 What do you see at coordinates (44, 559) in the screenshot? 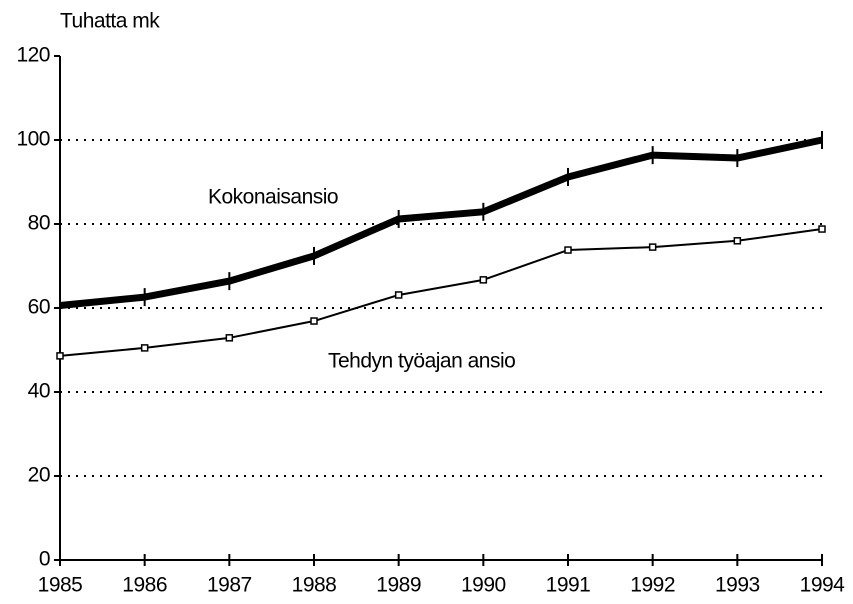
I see `y-tick-label: 0` at bounding box center [44, 559].